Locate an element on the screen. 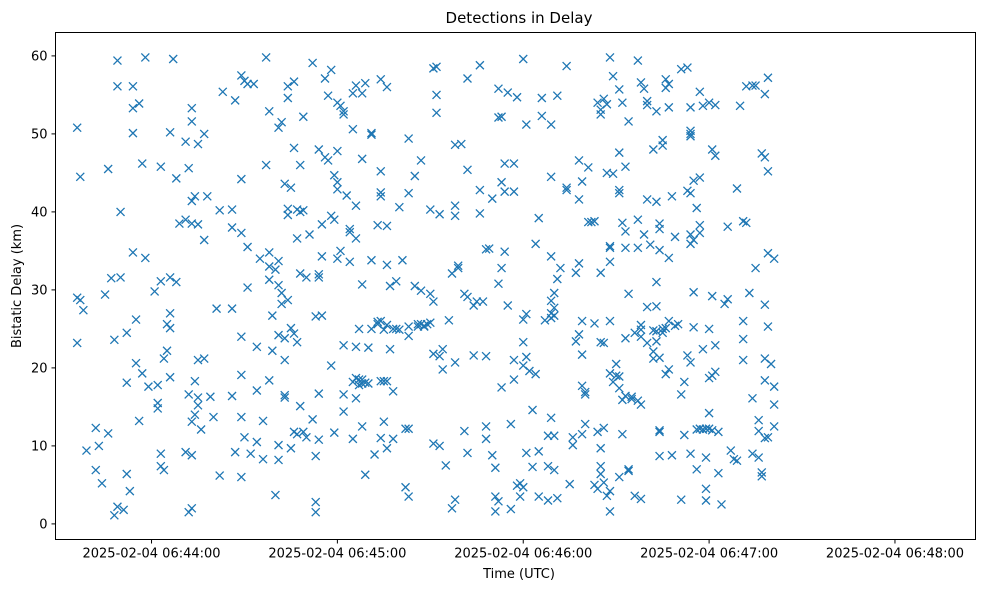 Image resolution: width=989 pixels, height=590 pixels. x-axis-label: Time (UTC) is located at coordinates (518, 574).